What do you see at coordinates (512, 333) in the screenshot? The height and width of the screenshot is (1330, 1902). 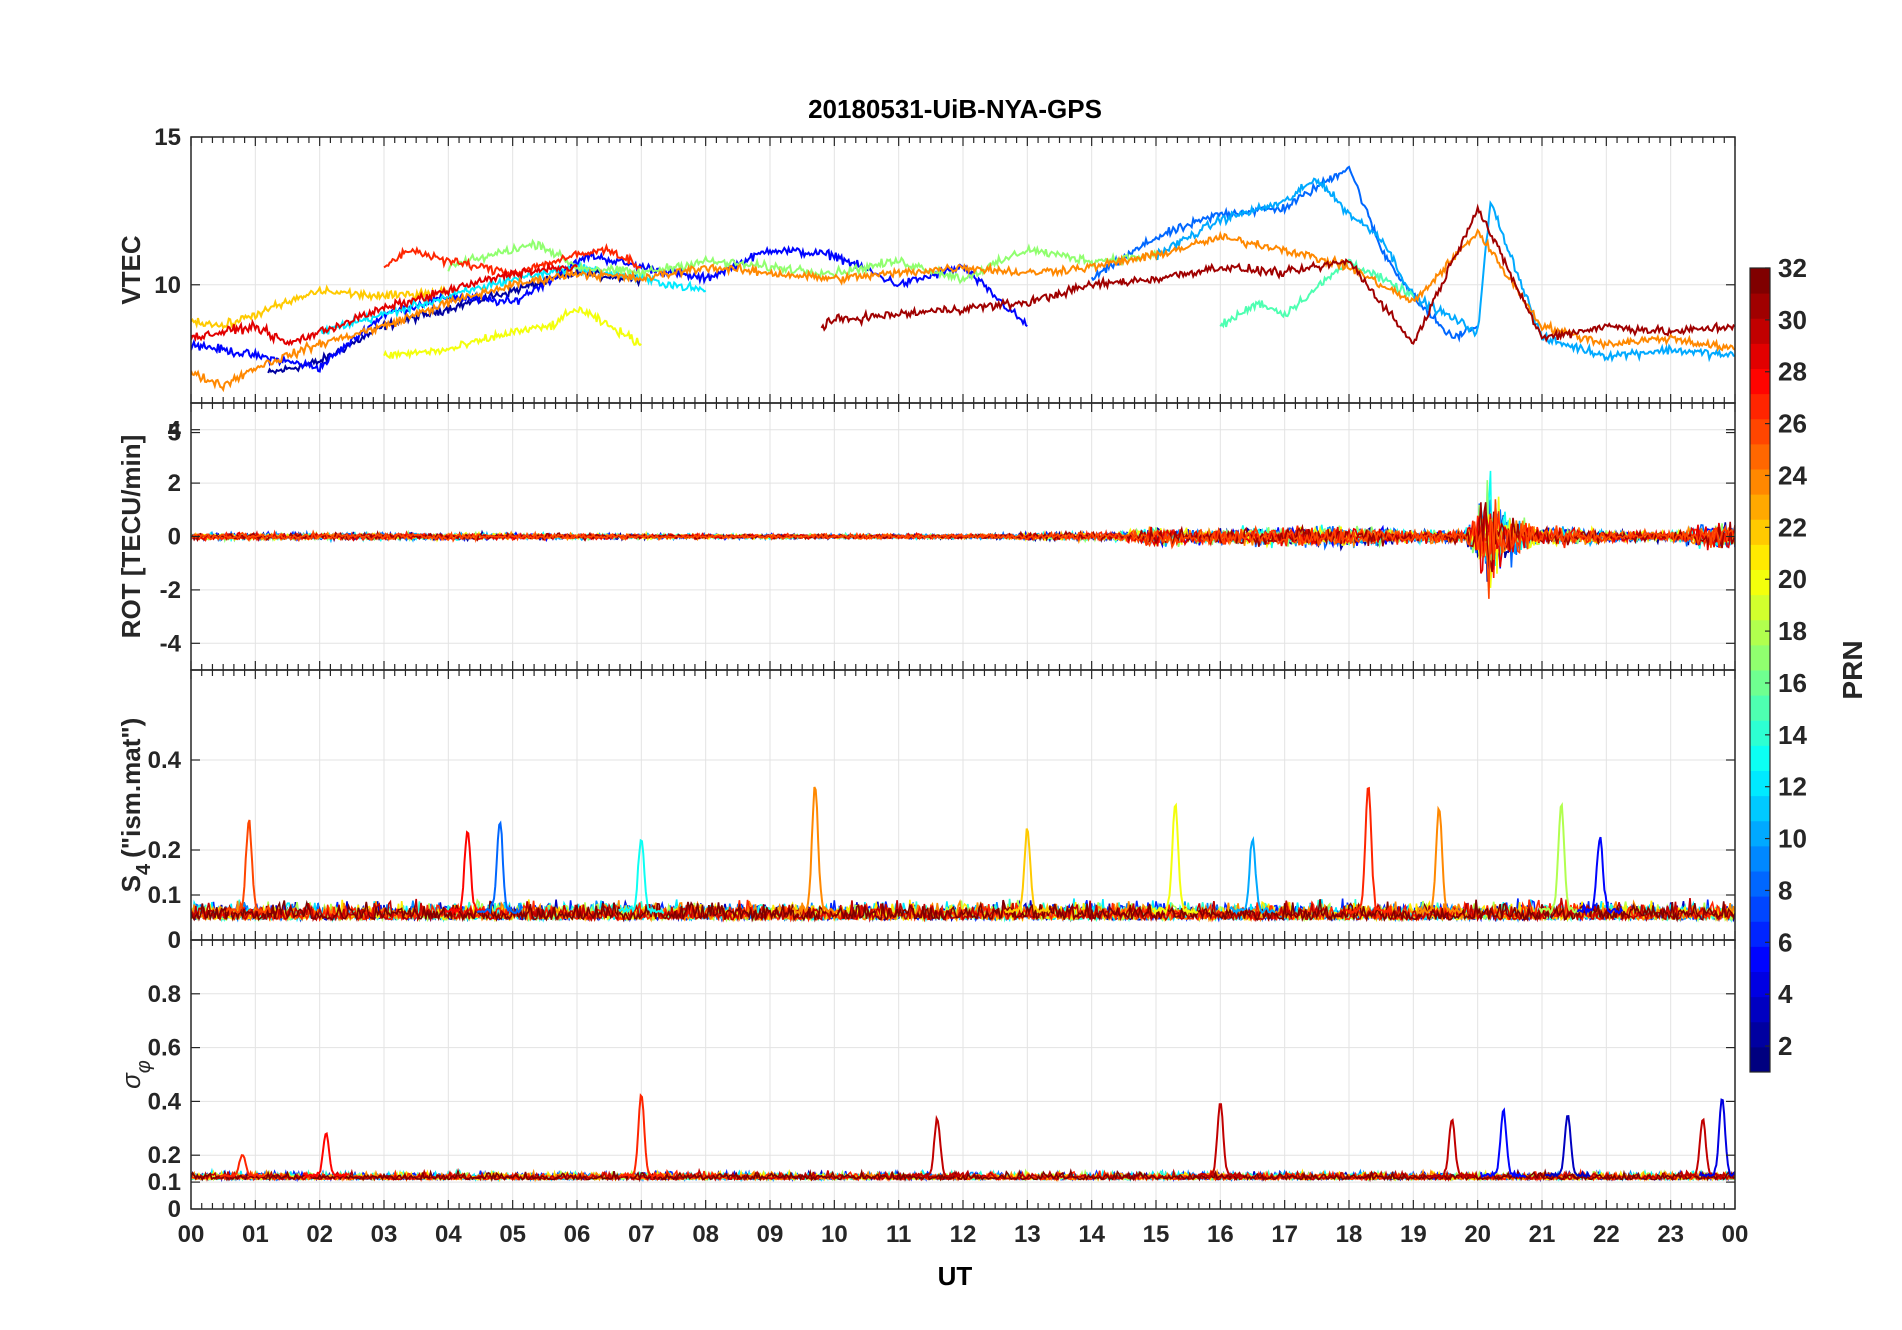 I see `vtec-series-prn20` at bounding box center [512, 333].